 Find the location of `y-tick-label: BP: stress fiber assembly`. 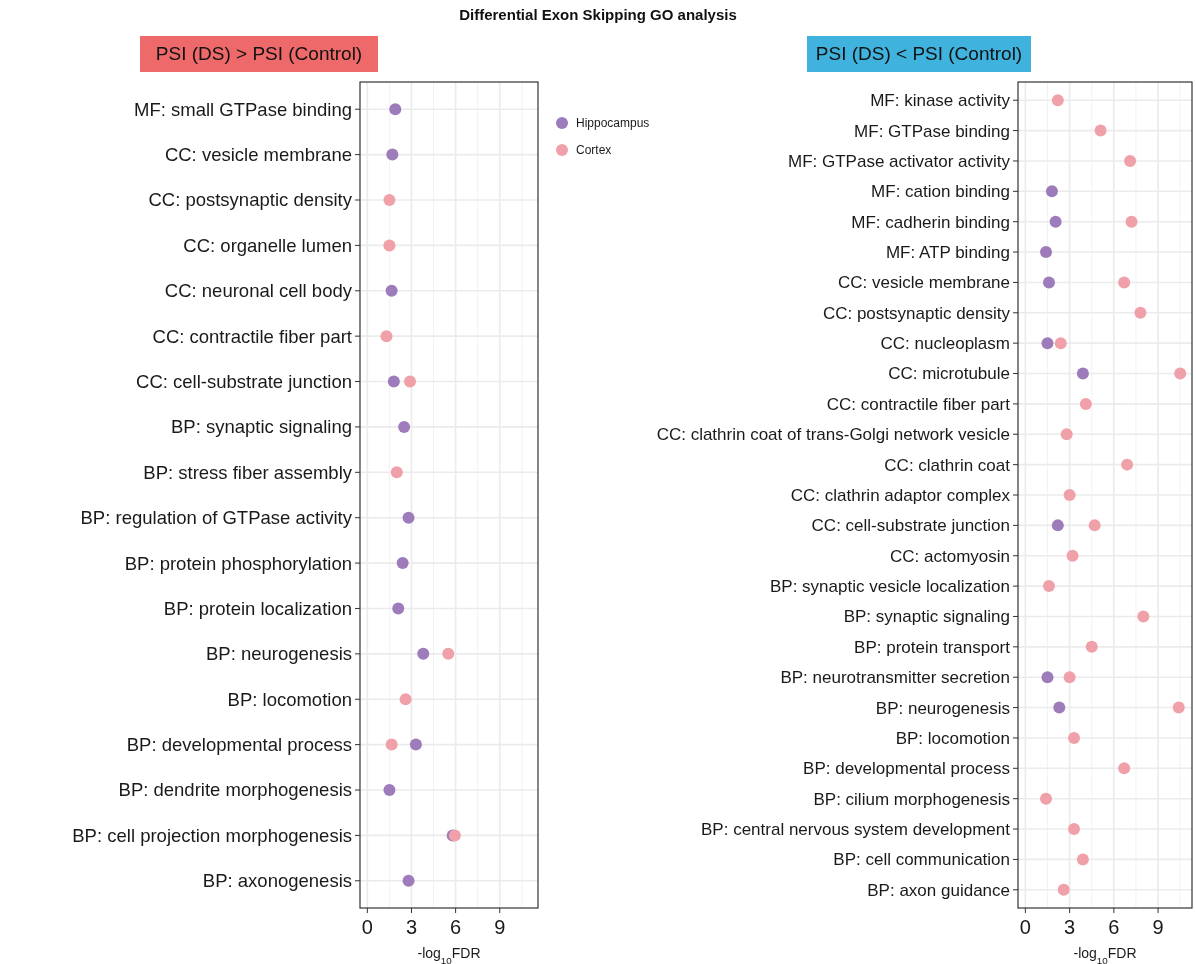

y-tick-label: BP: stress fiber assembly is located at coordinates (248, 472).